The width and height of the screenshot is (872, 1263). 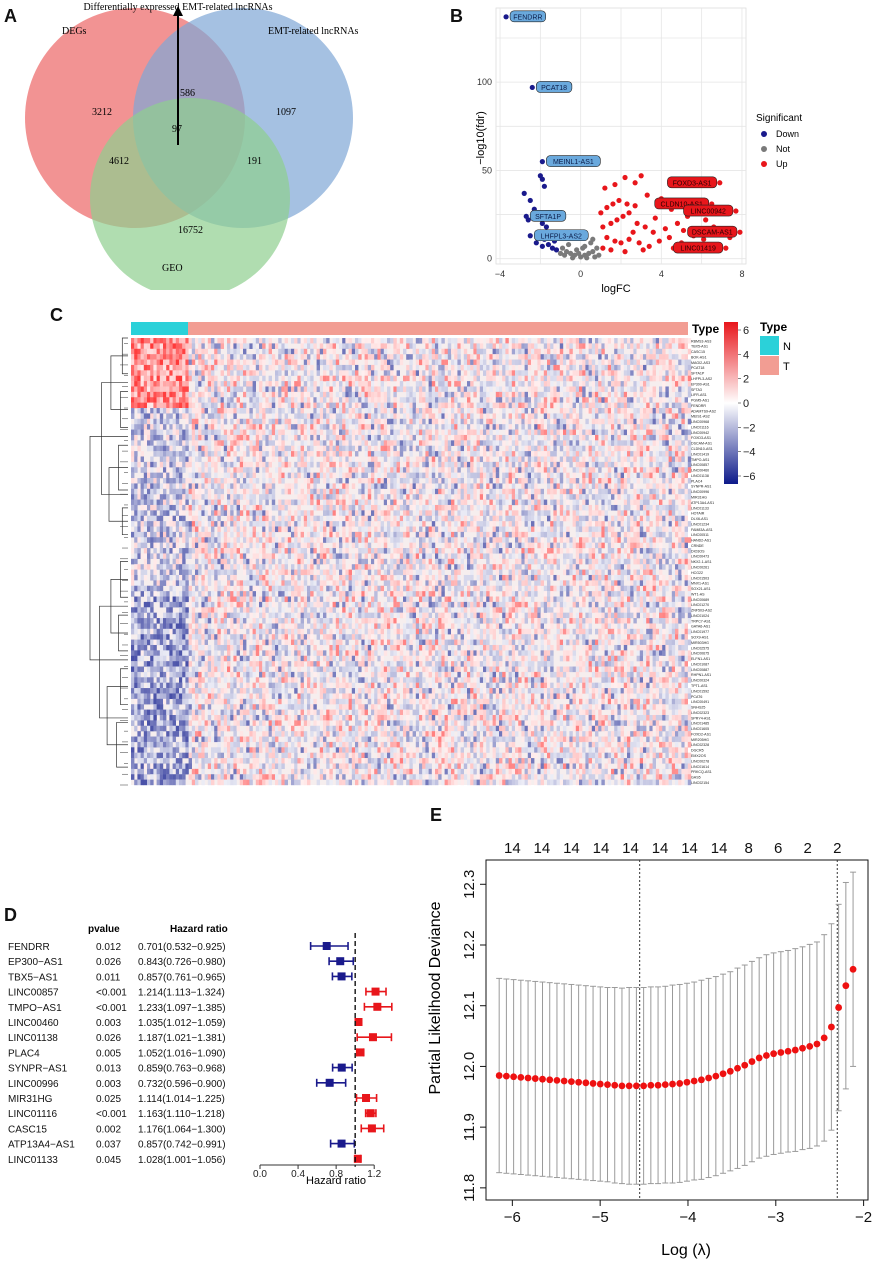 I want to click on dendrogram-branch, so click(x=113, y=662).